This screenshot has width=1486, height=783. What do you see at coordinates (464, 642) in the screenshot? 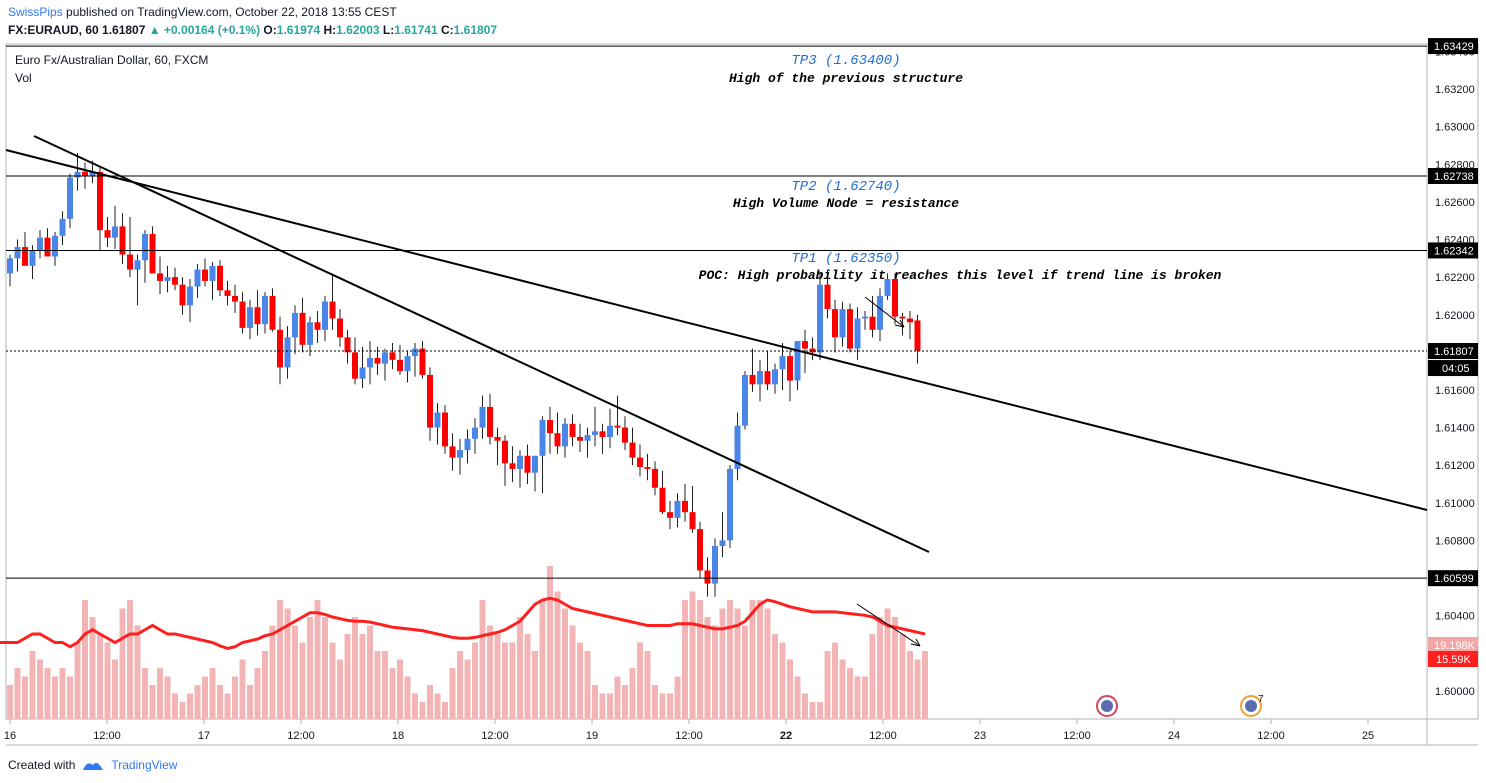
I see `volume-bars` at bounding box center [464, 642].